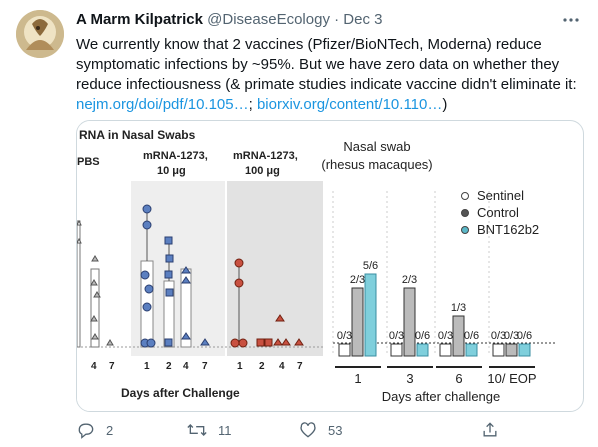 The height and width of the screenshot is (447, 598). I want to click on more-options-button, so click(571, 20).